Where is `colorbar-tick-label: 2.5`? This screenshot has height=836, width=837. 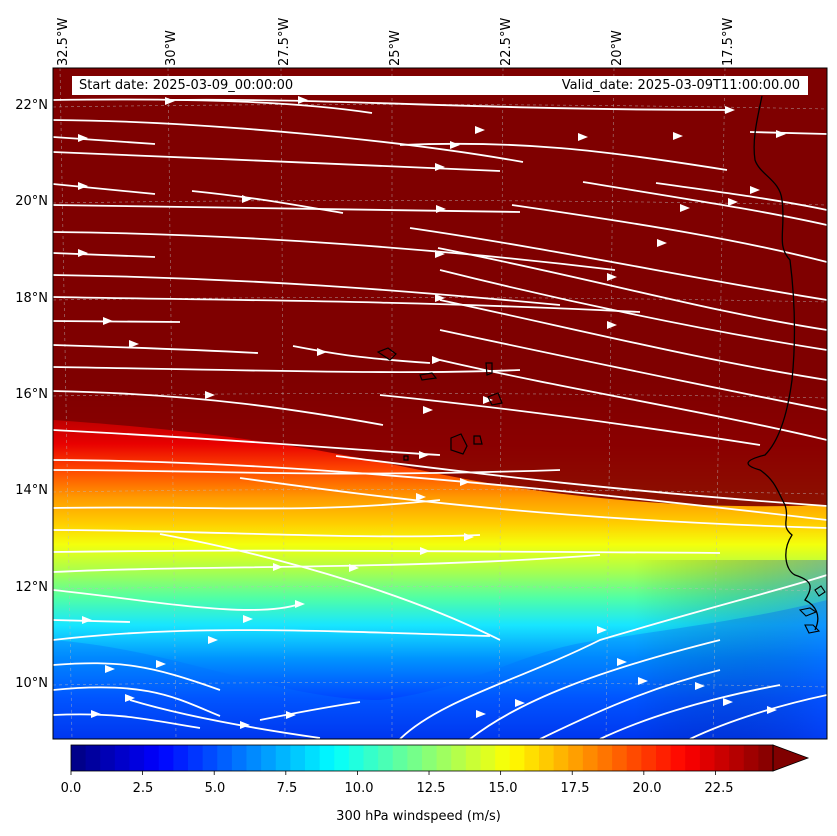 colorbar-tick-label: 2.5 is located at coordinates (143, 788).